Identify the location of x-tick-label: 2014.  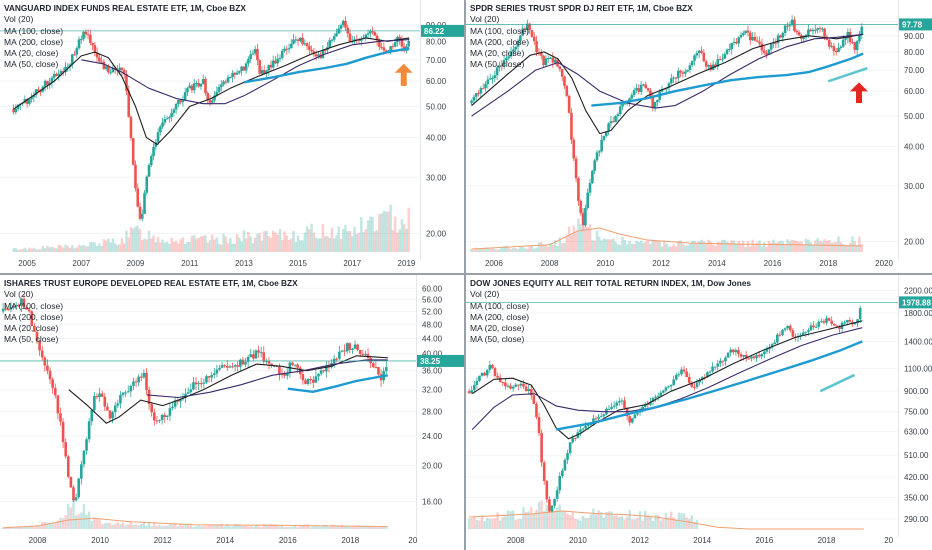
(225, 540).